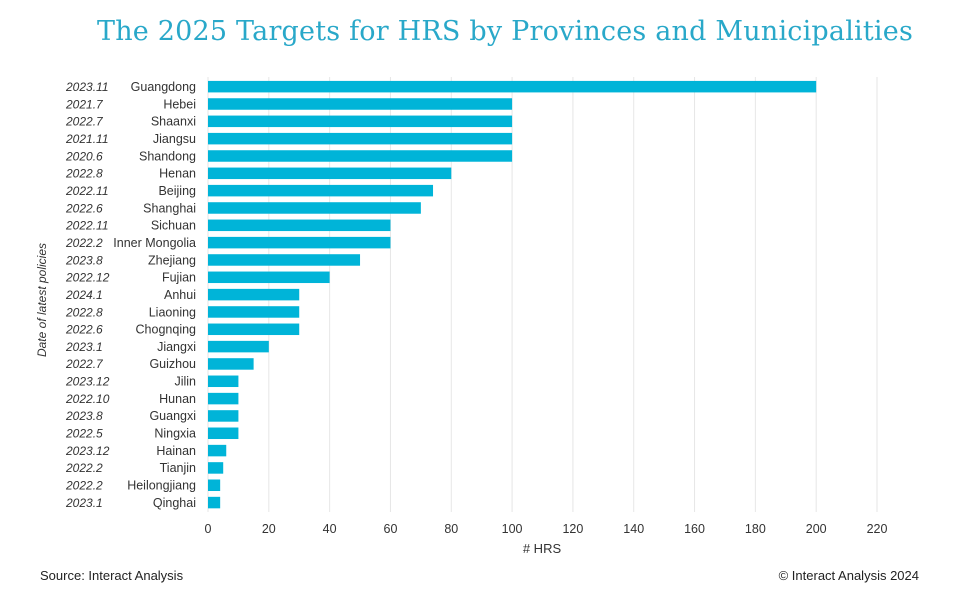 The image size is (960, 597). What do you see at coordinates (161, 486) in the screenshot?
I see `category-label: Heilongjiang` at bounding box center [161, 486].